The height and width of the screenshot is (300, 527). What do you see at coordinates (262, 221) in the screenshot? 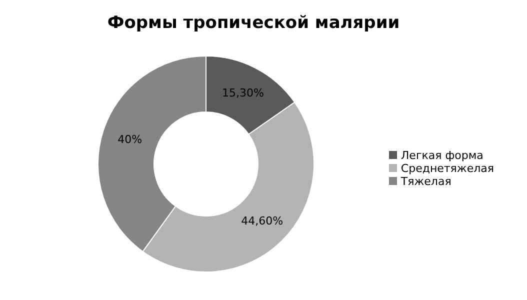
I see `data-label: 44,60%` at bounding box center [262, 221].